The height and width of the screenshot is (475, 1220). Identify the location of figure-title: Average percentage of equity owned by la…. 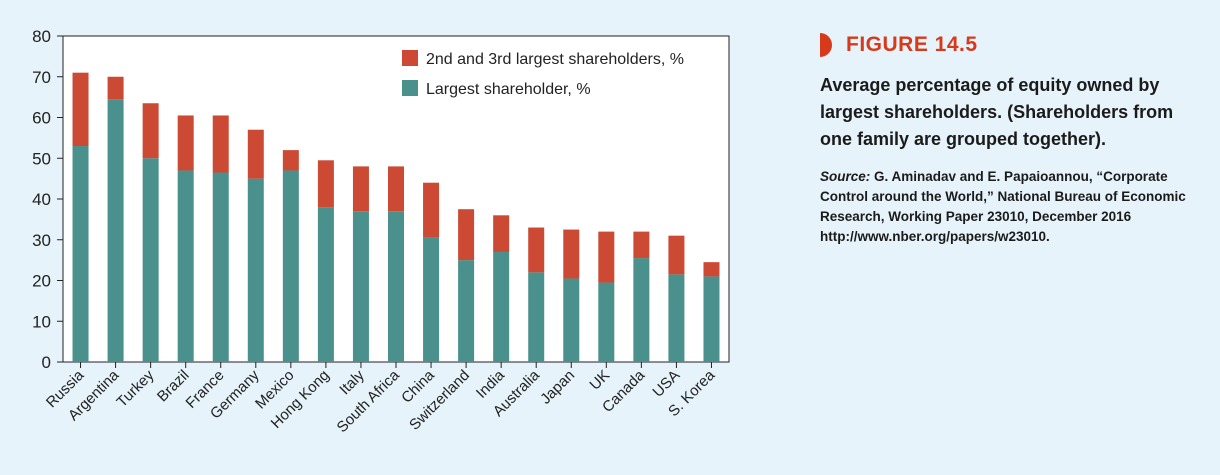
(997, 112).